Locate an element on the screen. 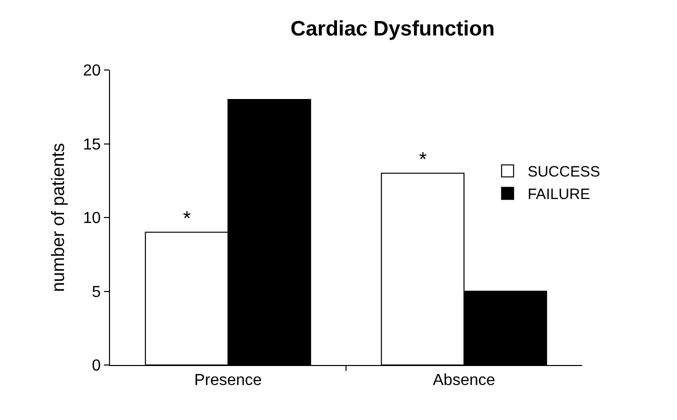  y-tick-label: 15 is located at coordinates (92, 145).